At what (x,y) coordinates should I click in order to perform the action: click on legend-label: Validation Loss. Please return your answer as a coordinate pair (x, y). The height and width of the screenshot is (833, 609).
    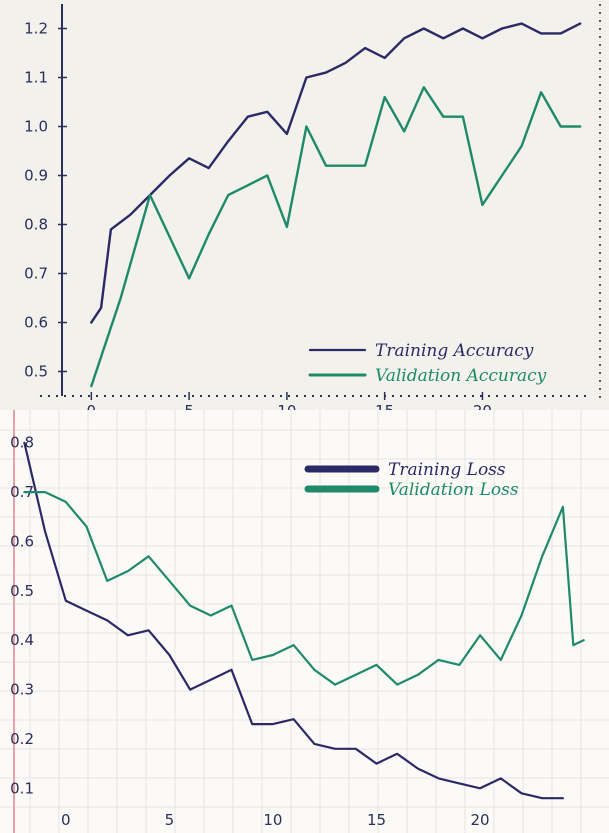
    Looking at the image, I should click on (453, 490).